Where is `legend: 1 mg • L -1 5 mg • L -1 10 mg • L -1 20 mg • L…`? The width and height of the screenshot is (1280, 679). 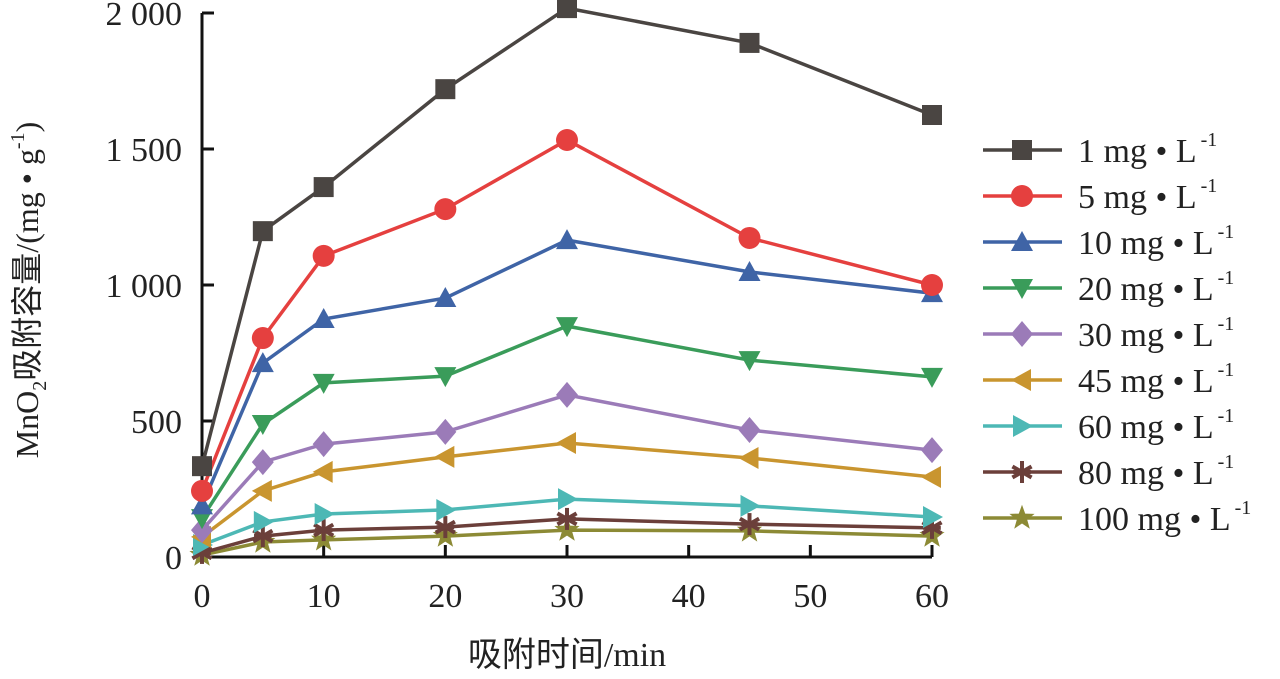 legend: 1 mg • L -1 5 mg • L -1 10 mg • L -1 20 mg • L… is located at coordinates (1117, 333).